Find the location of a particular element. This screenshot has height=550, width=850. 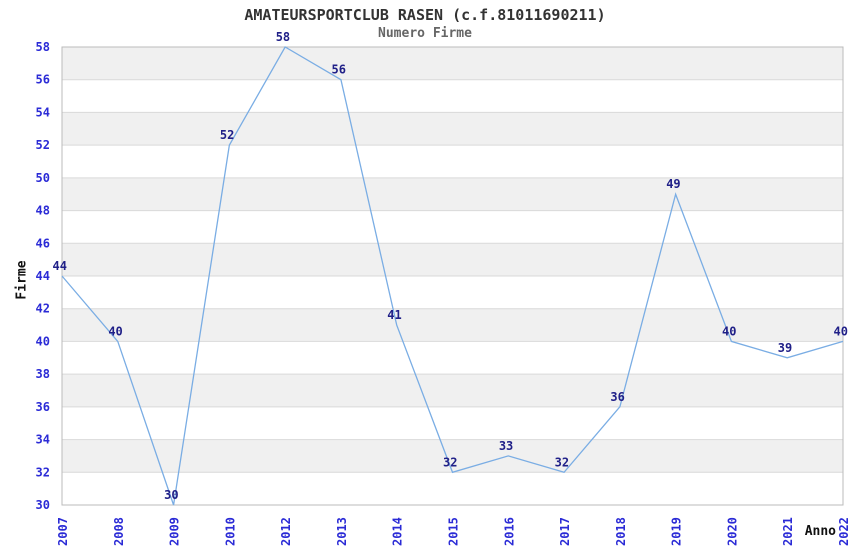

y-tick-label: 38 is located at coordinates (43, 374).